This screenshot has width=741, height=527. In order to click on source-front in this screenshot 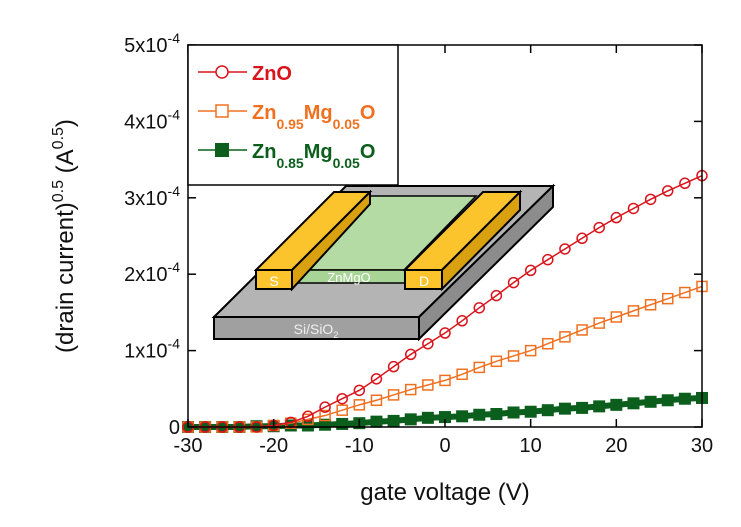, I will do `click(274, 279)`.